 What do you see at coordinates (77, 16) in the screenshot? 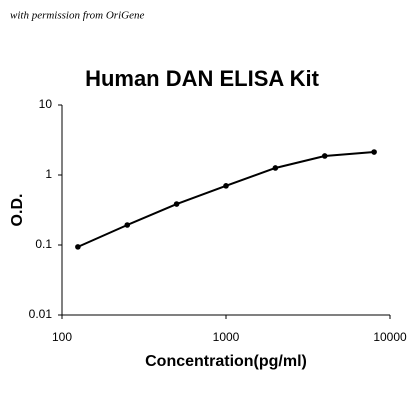
I see `permission-note: with permission from OriGene` at bounding box center [77, 16].